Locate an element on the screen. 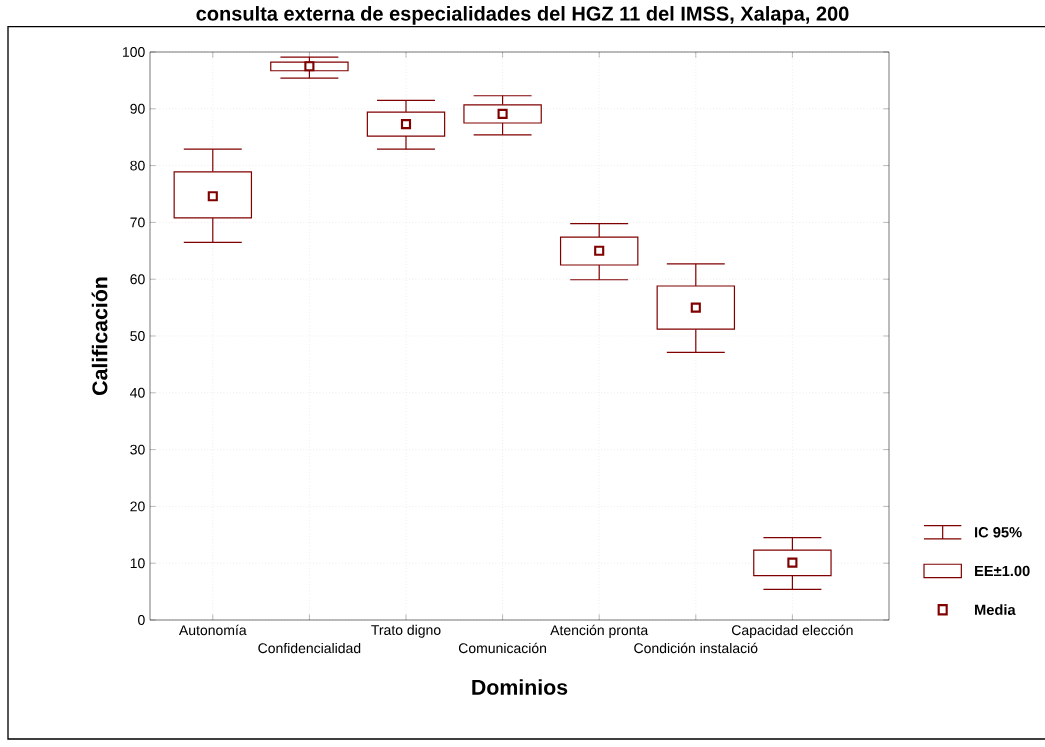  y-tick-label: 80 is located at coordinates (137, 165).